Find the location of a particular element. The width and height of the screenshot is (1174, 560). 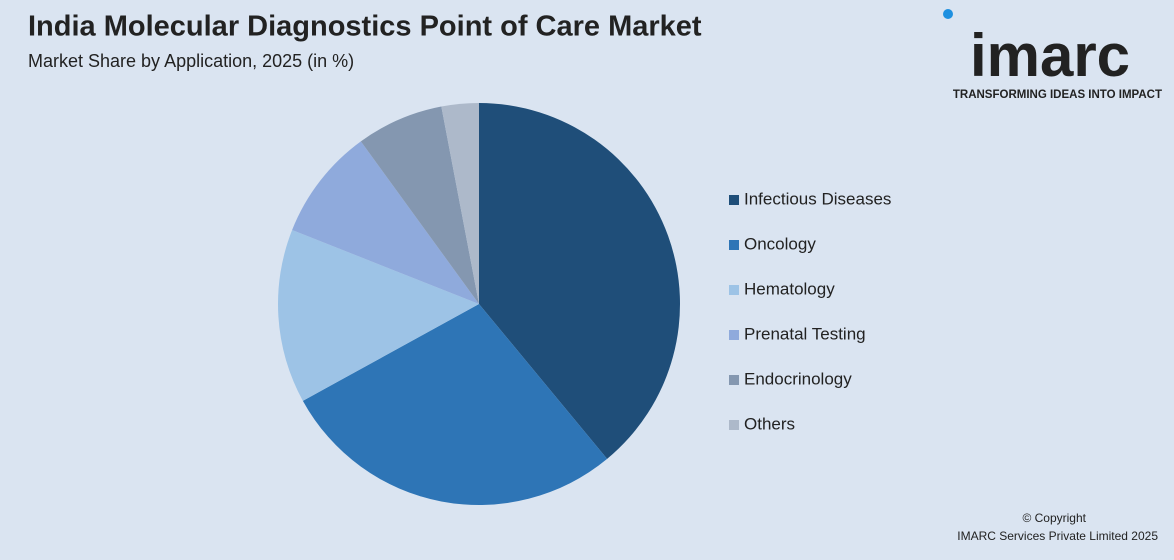

legend-label: Others is located at coordinates (769, 423).